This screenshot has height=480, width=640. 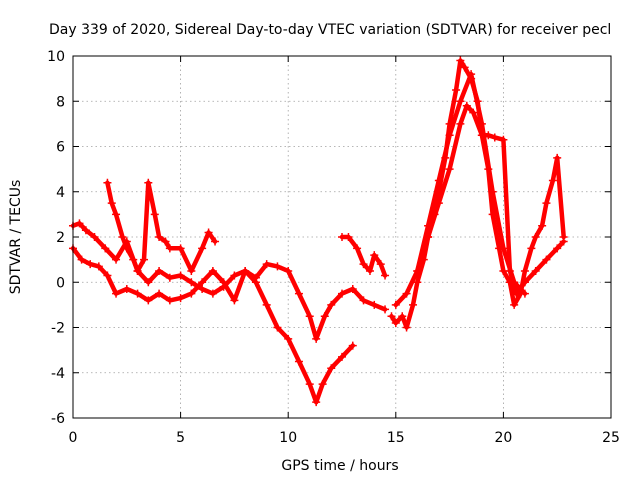 I want to click on y-axis-label: SDTVAR / TECUs, so click(x=16, y=237).